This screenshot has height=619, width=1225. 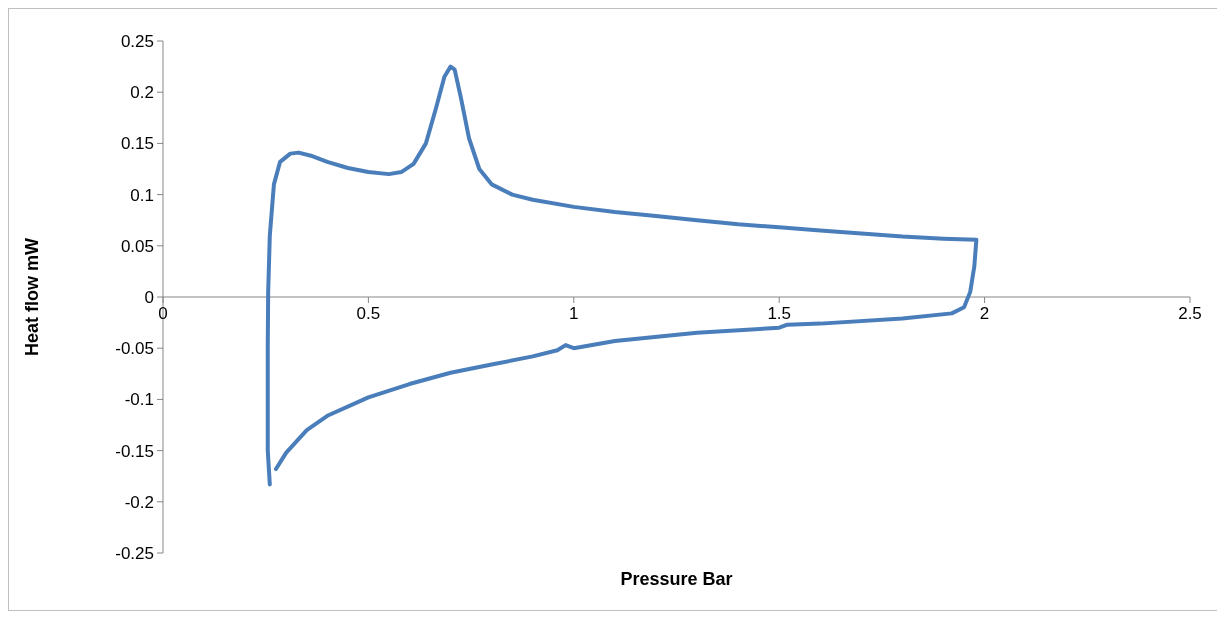 What do you see at coordinates (574, 313) in the screenshot?
I see `x-tick-label: 1` at bounding box center [574, 313].